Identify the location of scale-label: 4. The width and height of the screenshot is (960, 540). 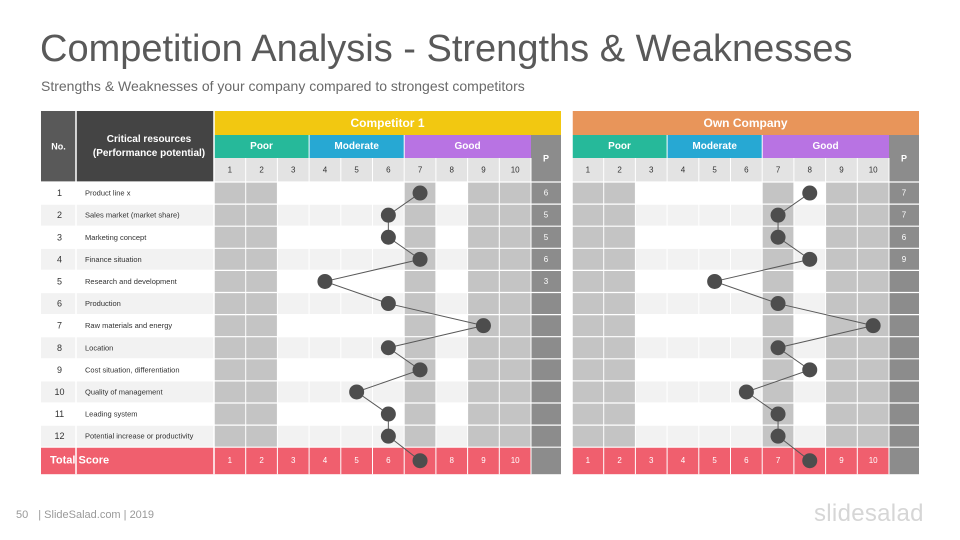
(325, 170).